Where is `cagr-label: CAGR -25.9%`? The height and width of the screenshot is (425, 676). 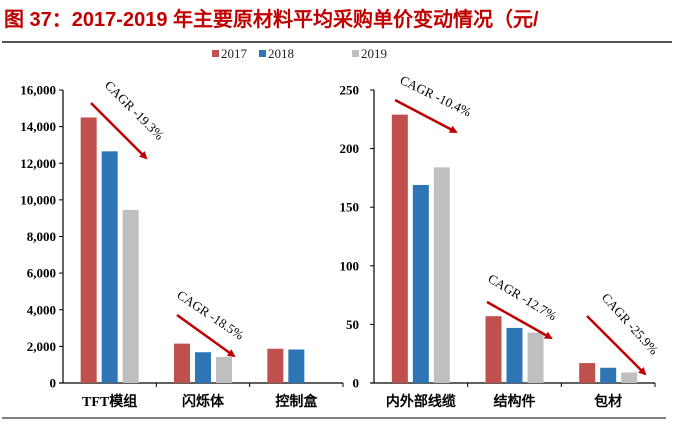
cagr-label: CAGR -25.9% is located at coordinates (630, 324).